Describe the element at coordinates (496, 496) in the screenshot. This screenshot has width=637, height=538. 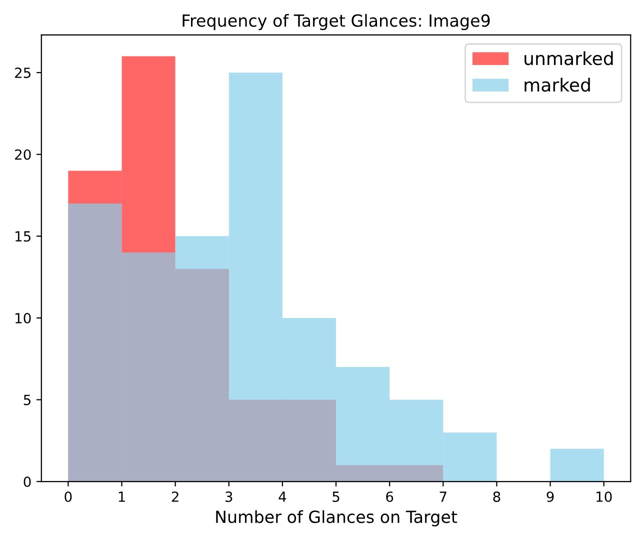
I see `x-tick-label: 8` at that location.